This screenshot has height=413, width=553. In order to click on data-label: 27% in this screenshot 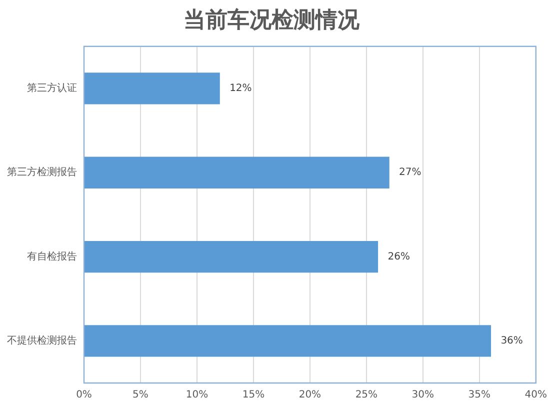, I will do `click(410, 172)`.